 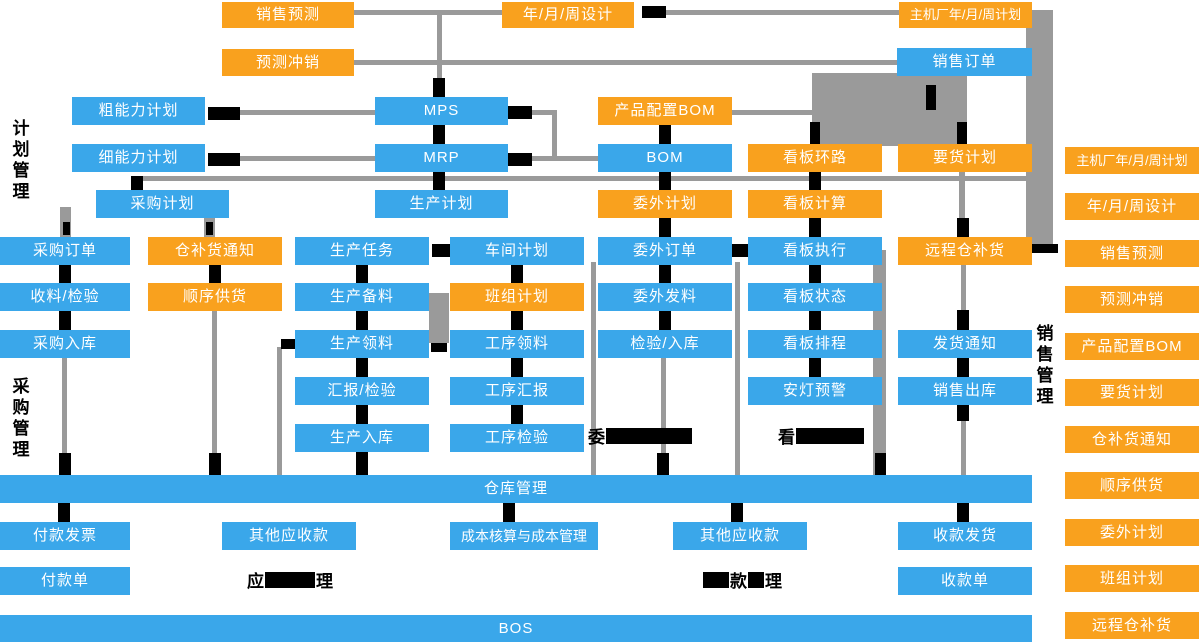 What do you see at coordinates (1132, 485) in the screenshot?
I see `box-sequential-supply-r: 顺序供货` at bounding box center [1132, 485].